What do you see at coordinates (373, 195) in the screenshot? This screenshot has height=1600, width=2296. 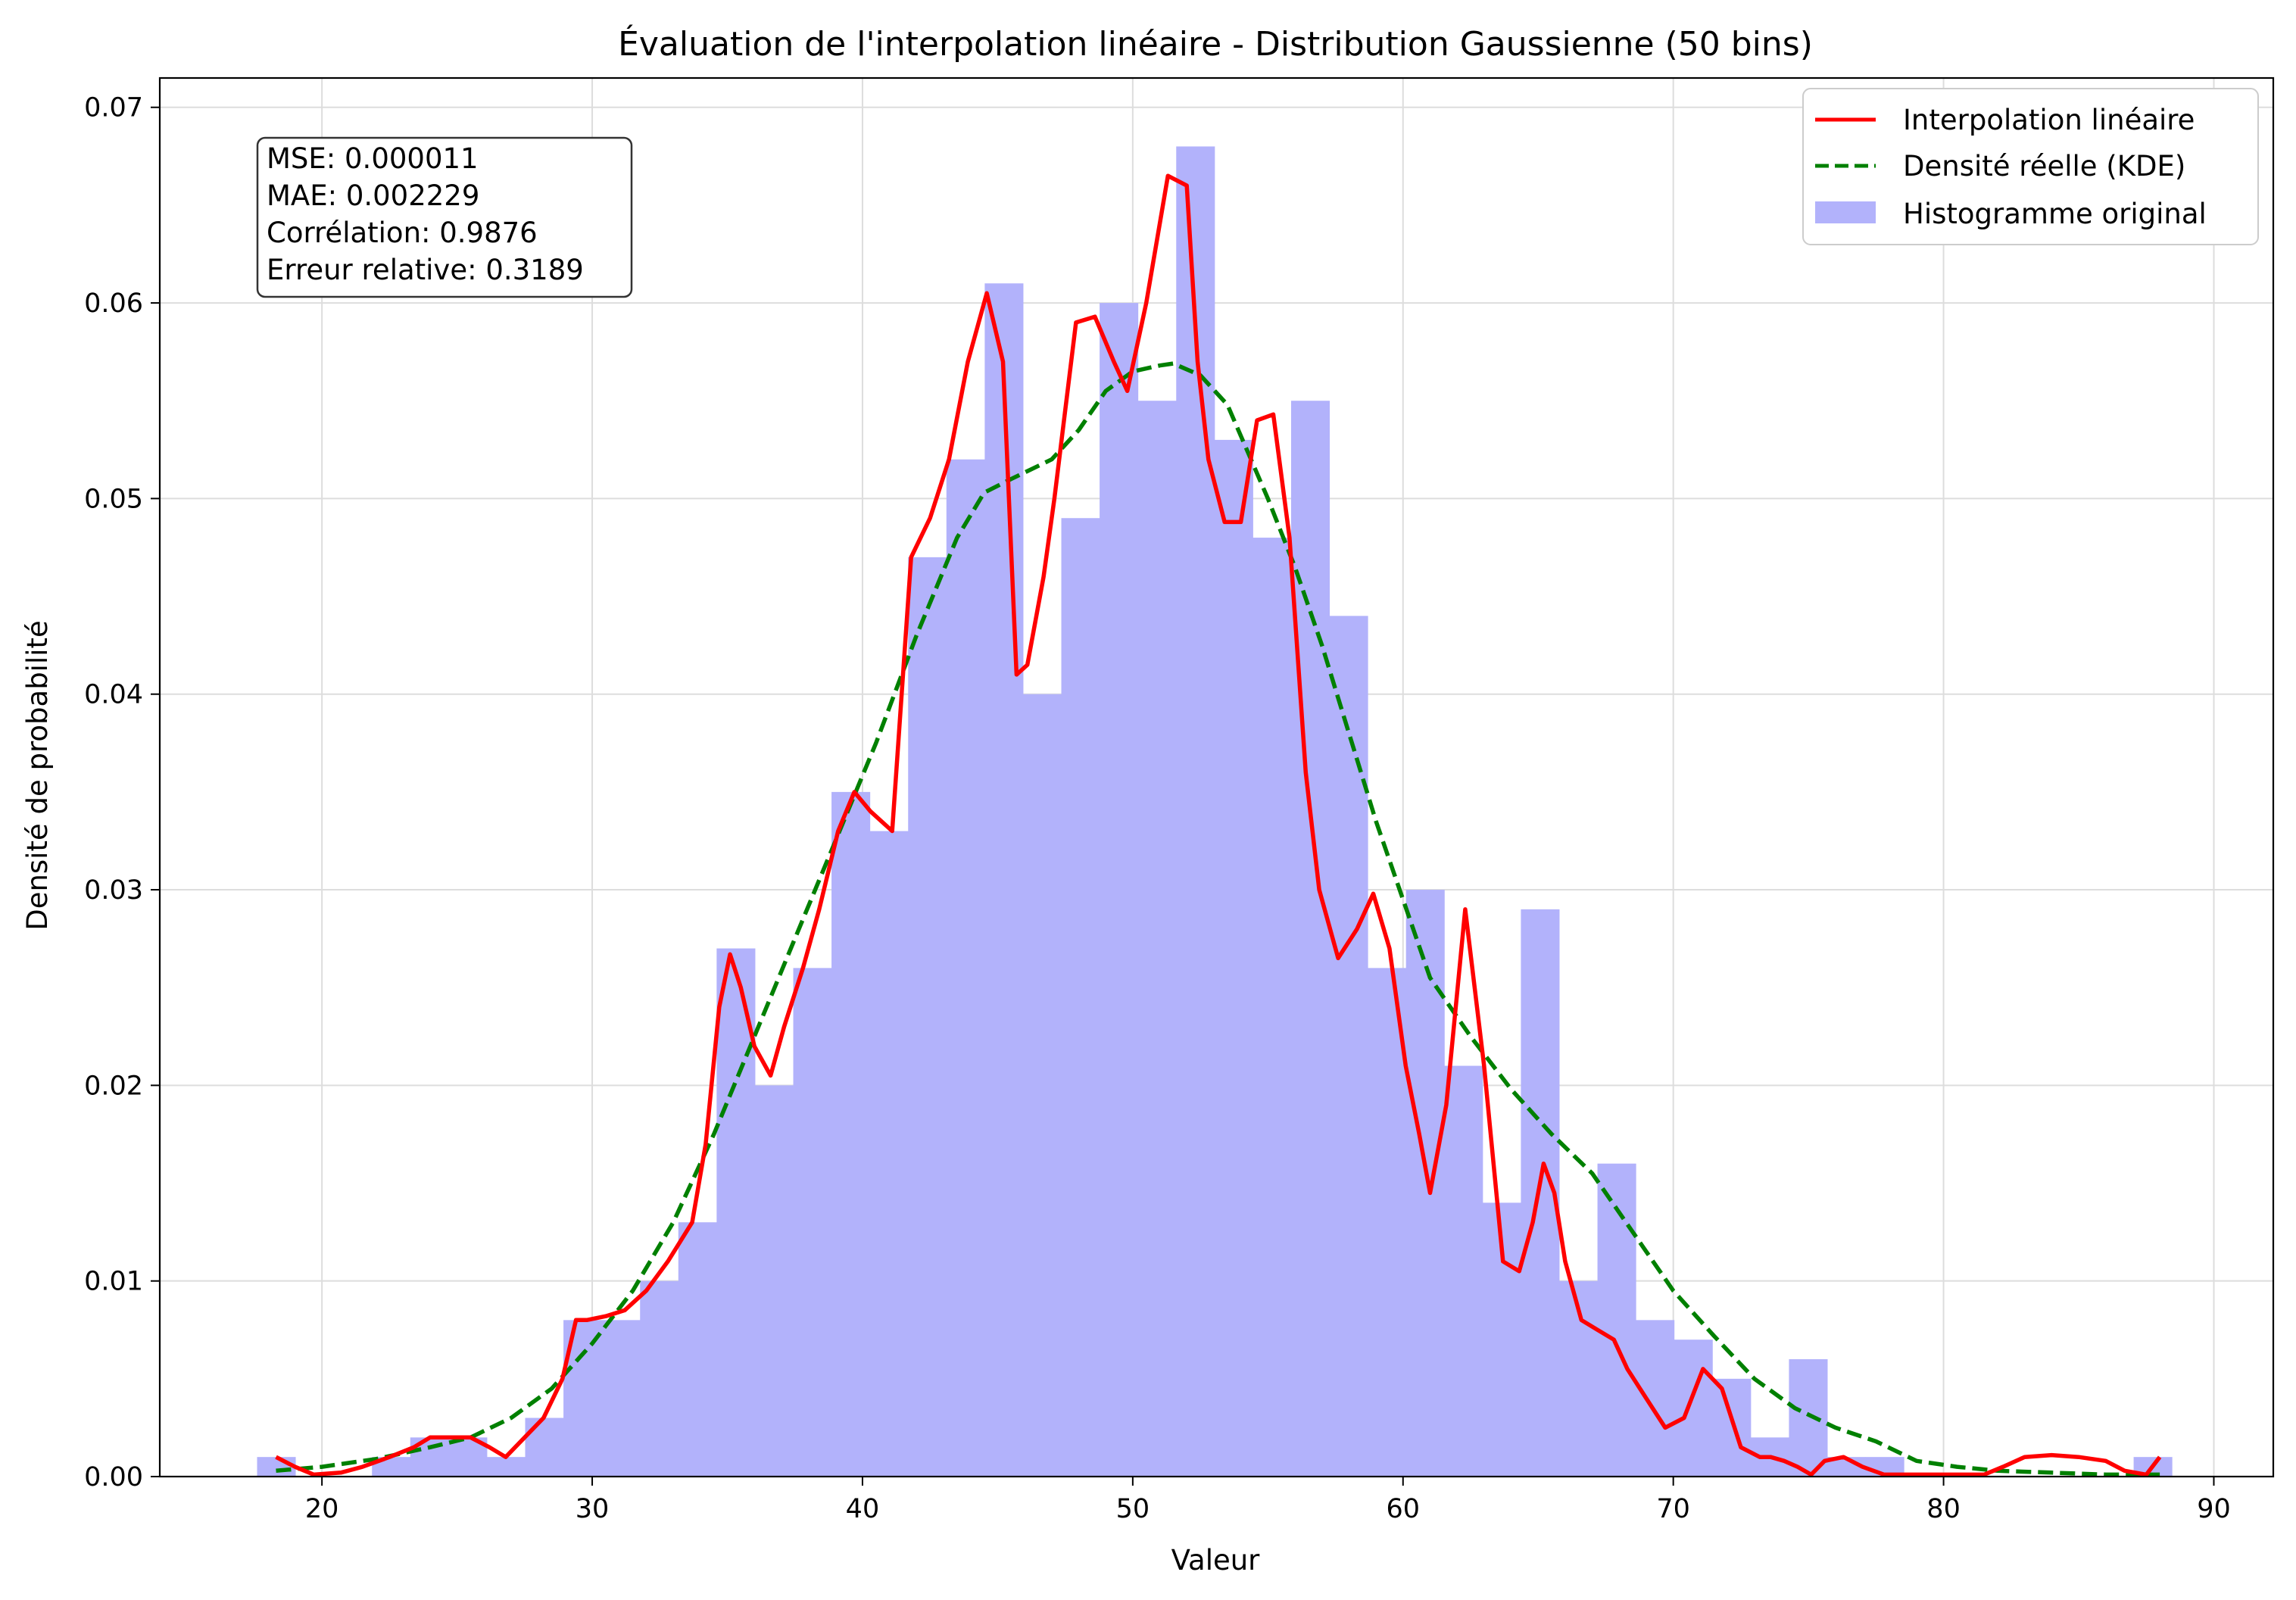 I see `stats-mae: MAE: 0.002229` at bounding box center [373, 195].